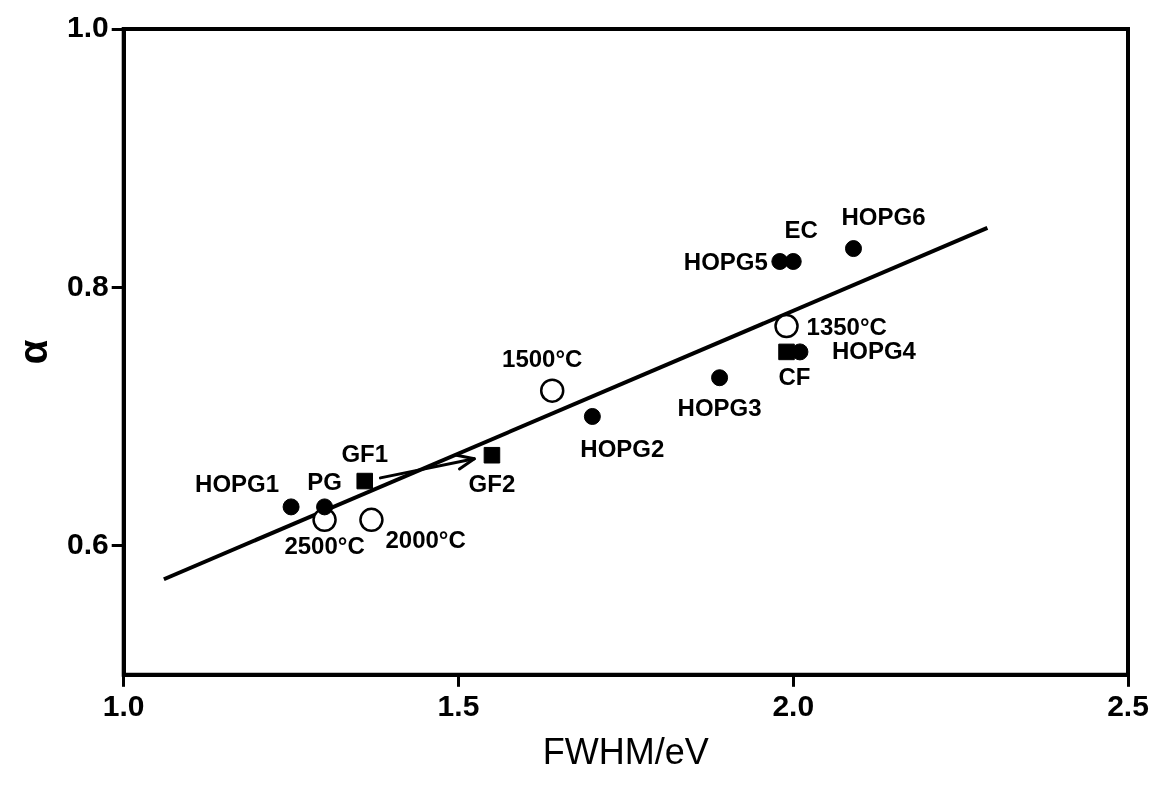  What do you see at coordinates (87, 285) in the screenshot?
I see `y-tick-label: 0.8` at bounding box center [87, 285].